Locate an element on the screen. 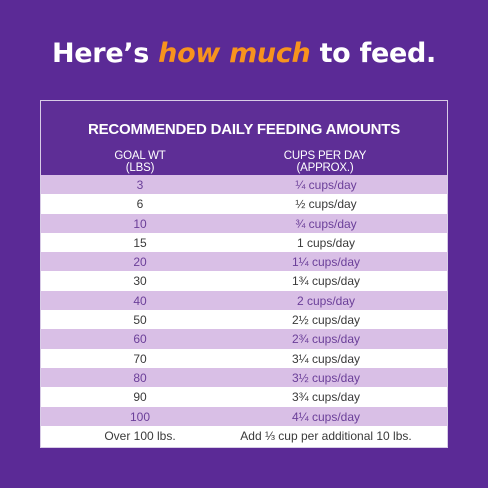 This screenshot has height=488, width=488. cell-goal-weight: 6 is located at coordinates (140, 204).